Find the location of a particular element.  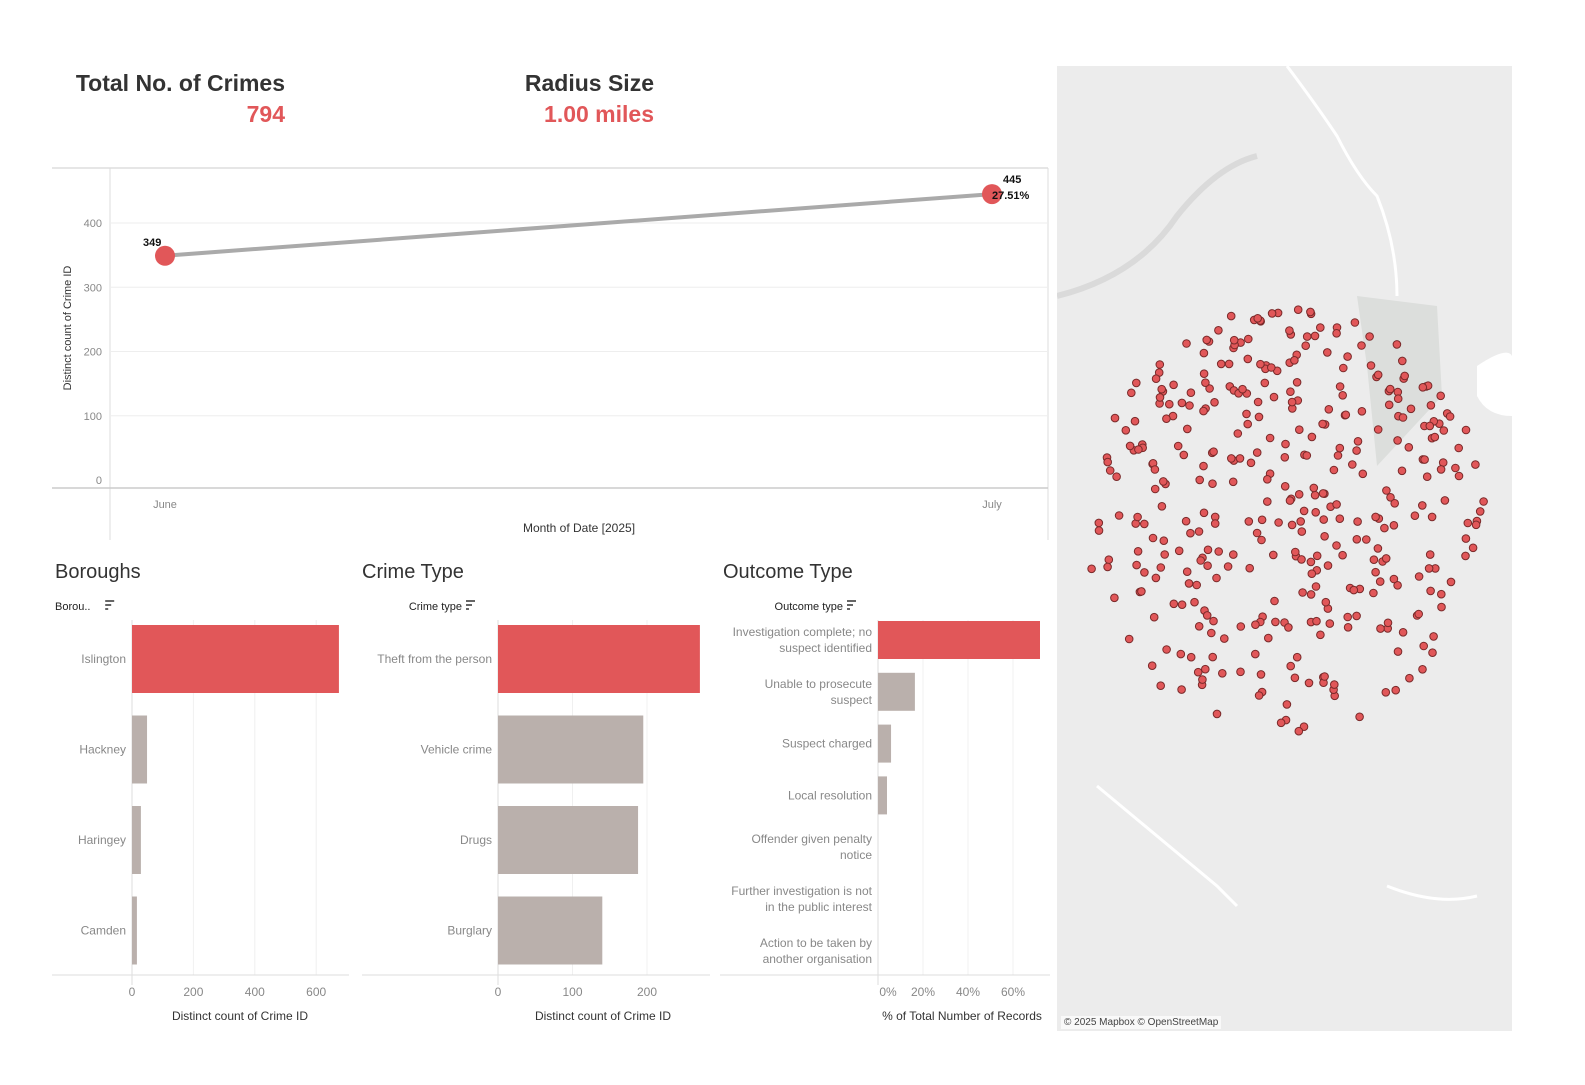

data-point is located at coordinates (165, 255).